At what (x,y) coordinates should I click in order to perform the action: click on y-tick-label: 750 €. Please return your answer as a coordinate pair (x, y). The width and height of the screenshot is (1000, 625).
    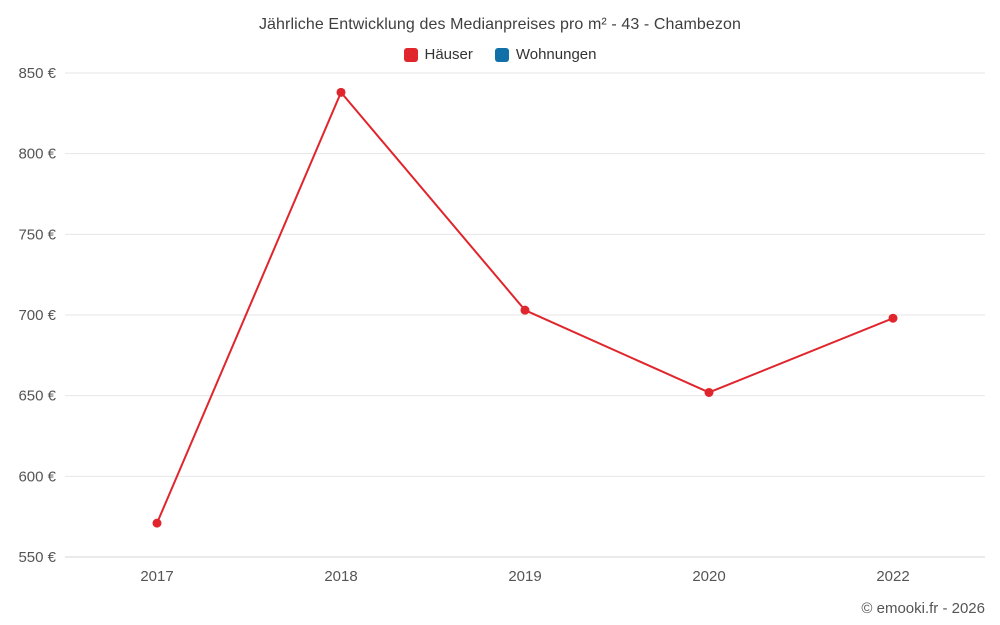
    Looking at the image, I should click on (37, 234).